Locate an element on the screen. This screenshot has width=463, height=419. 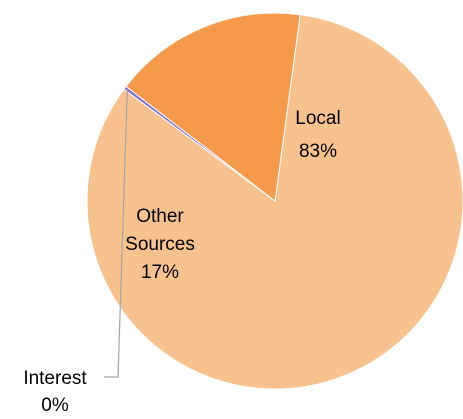
leader-lines is located at coordinates (116, 233).